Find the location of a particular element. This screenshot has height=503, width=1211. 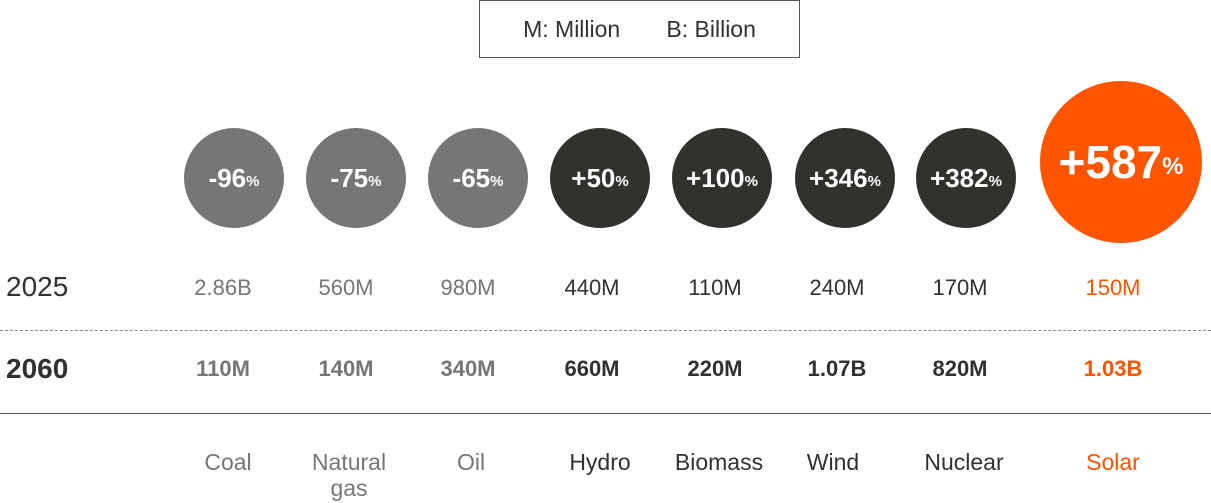

change-circle: -65% is located at coordinates (478, 178).